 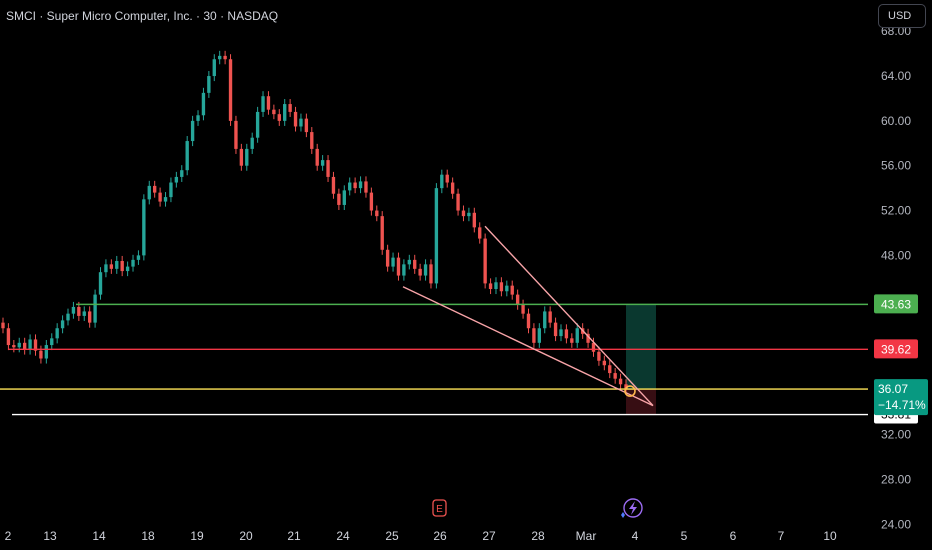 What do you see at coordinates (586, 536) in the screenshot?
I see `x-tick-label: Mar` at bounding box center [586, 536].